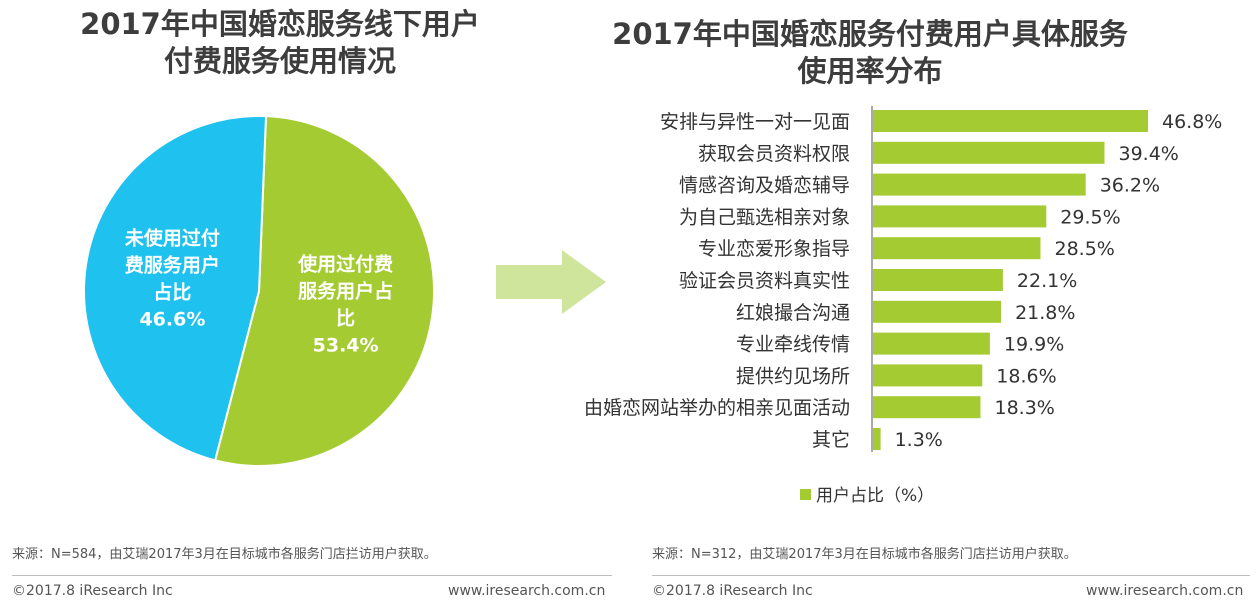 The width and height of the screenshot is (1259, 609). Describe the element at coordinates (1026, 376) in the screenshot. I see `bar-value-label: 18.6%` at that location.